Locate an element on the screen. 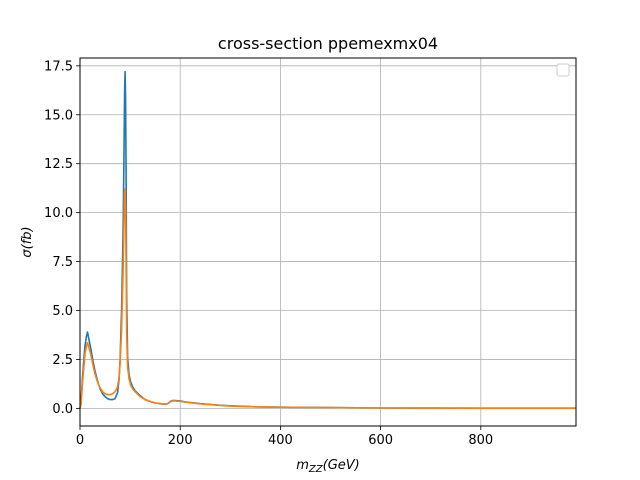  y-tick-label: 5.0 is located at coordinates (62, 311).